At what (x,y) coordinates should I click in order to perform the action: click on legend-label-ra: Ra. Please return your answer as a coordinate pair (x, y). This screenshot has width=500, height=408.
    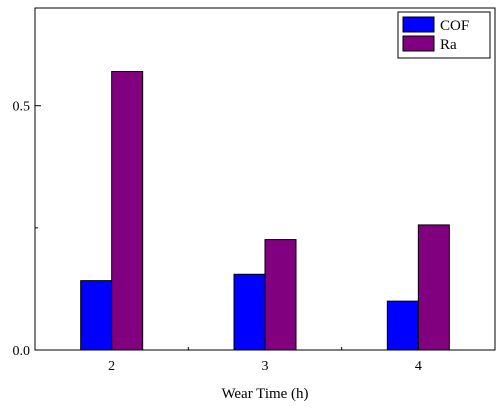
    Looking at the image, I should click on (448, 45).